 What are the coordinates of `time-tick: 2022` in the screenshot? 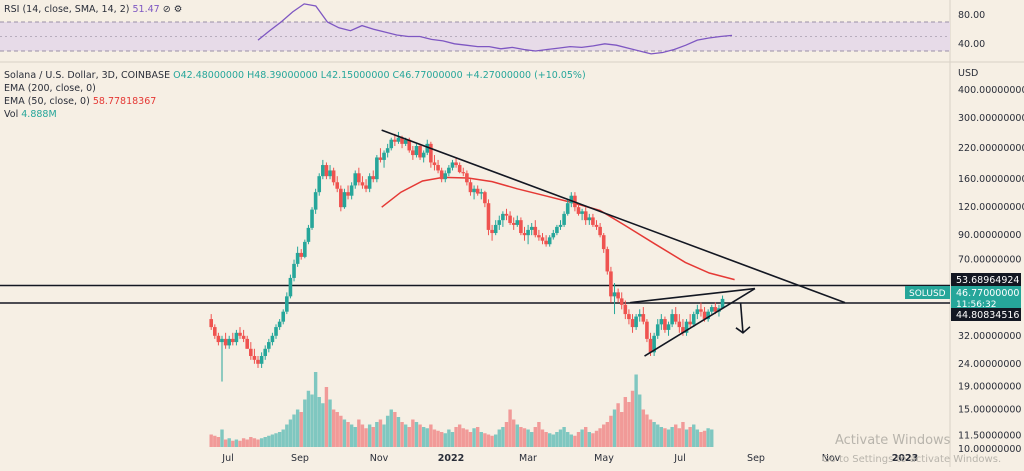 It's located at (451, 458).